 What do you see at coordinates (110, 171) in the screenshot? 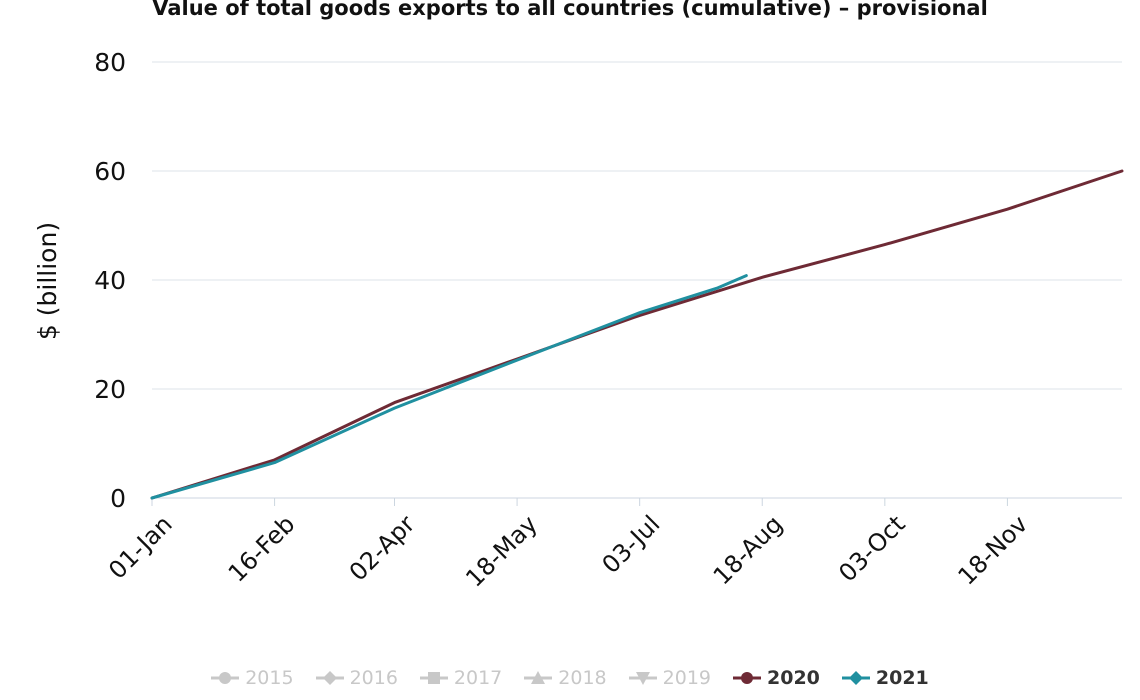
I see `y-tick-label: 60` at bounding box center [110, 171].